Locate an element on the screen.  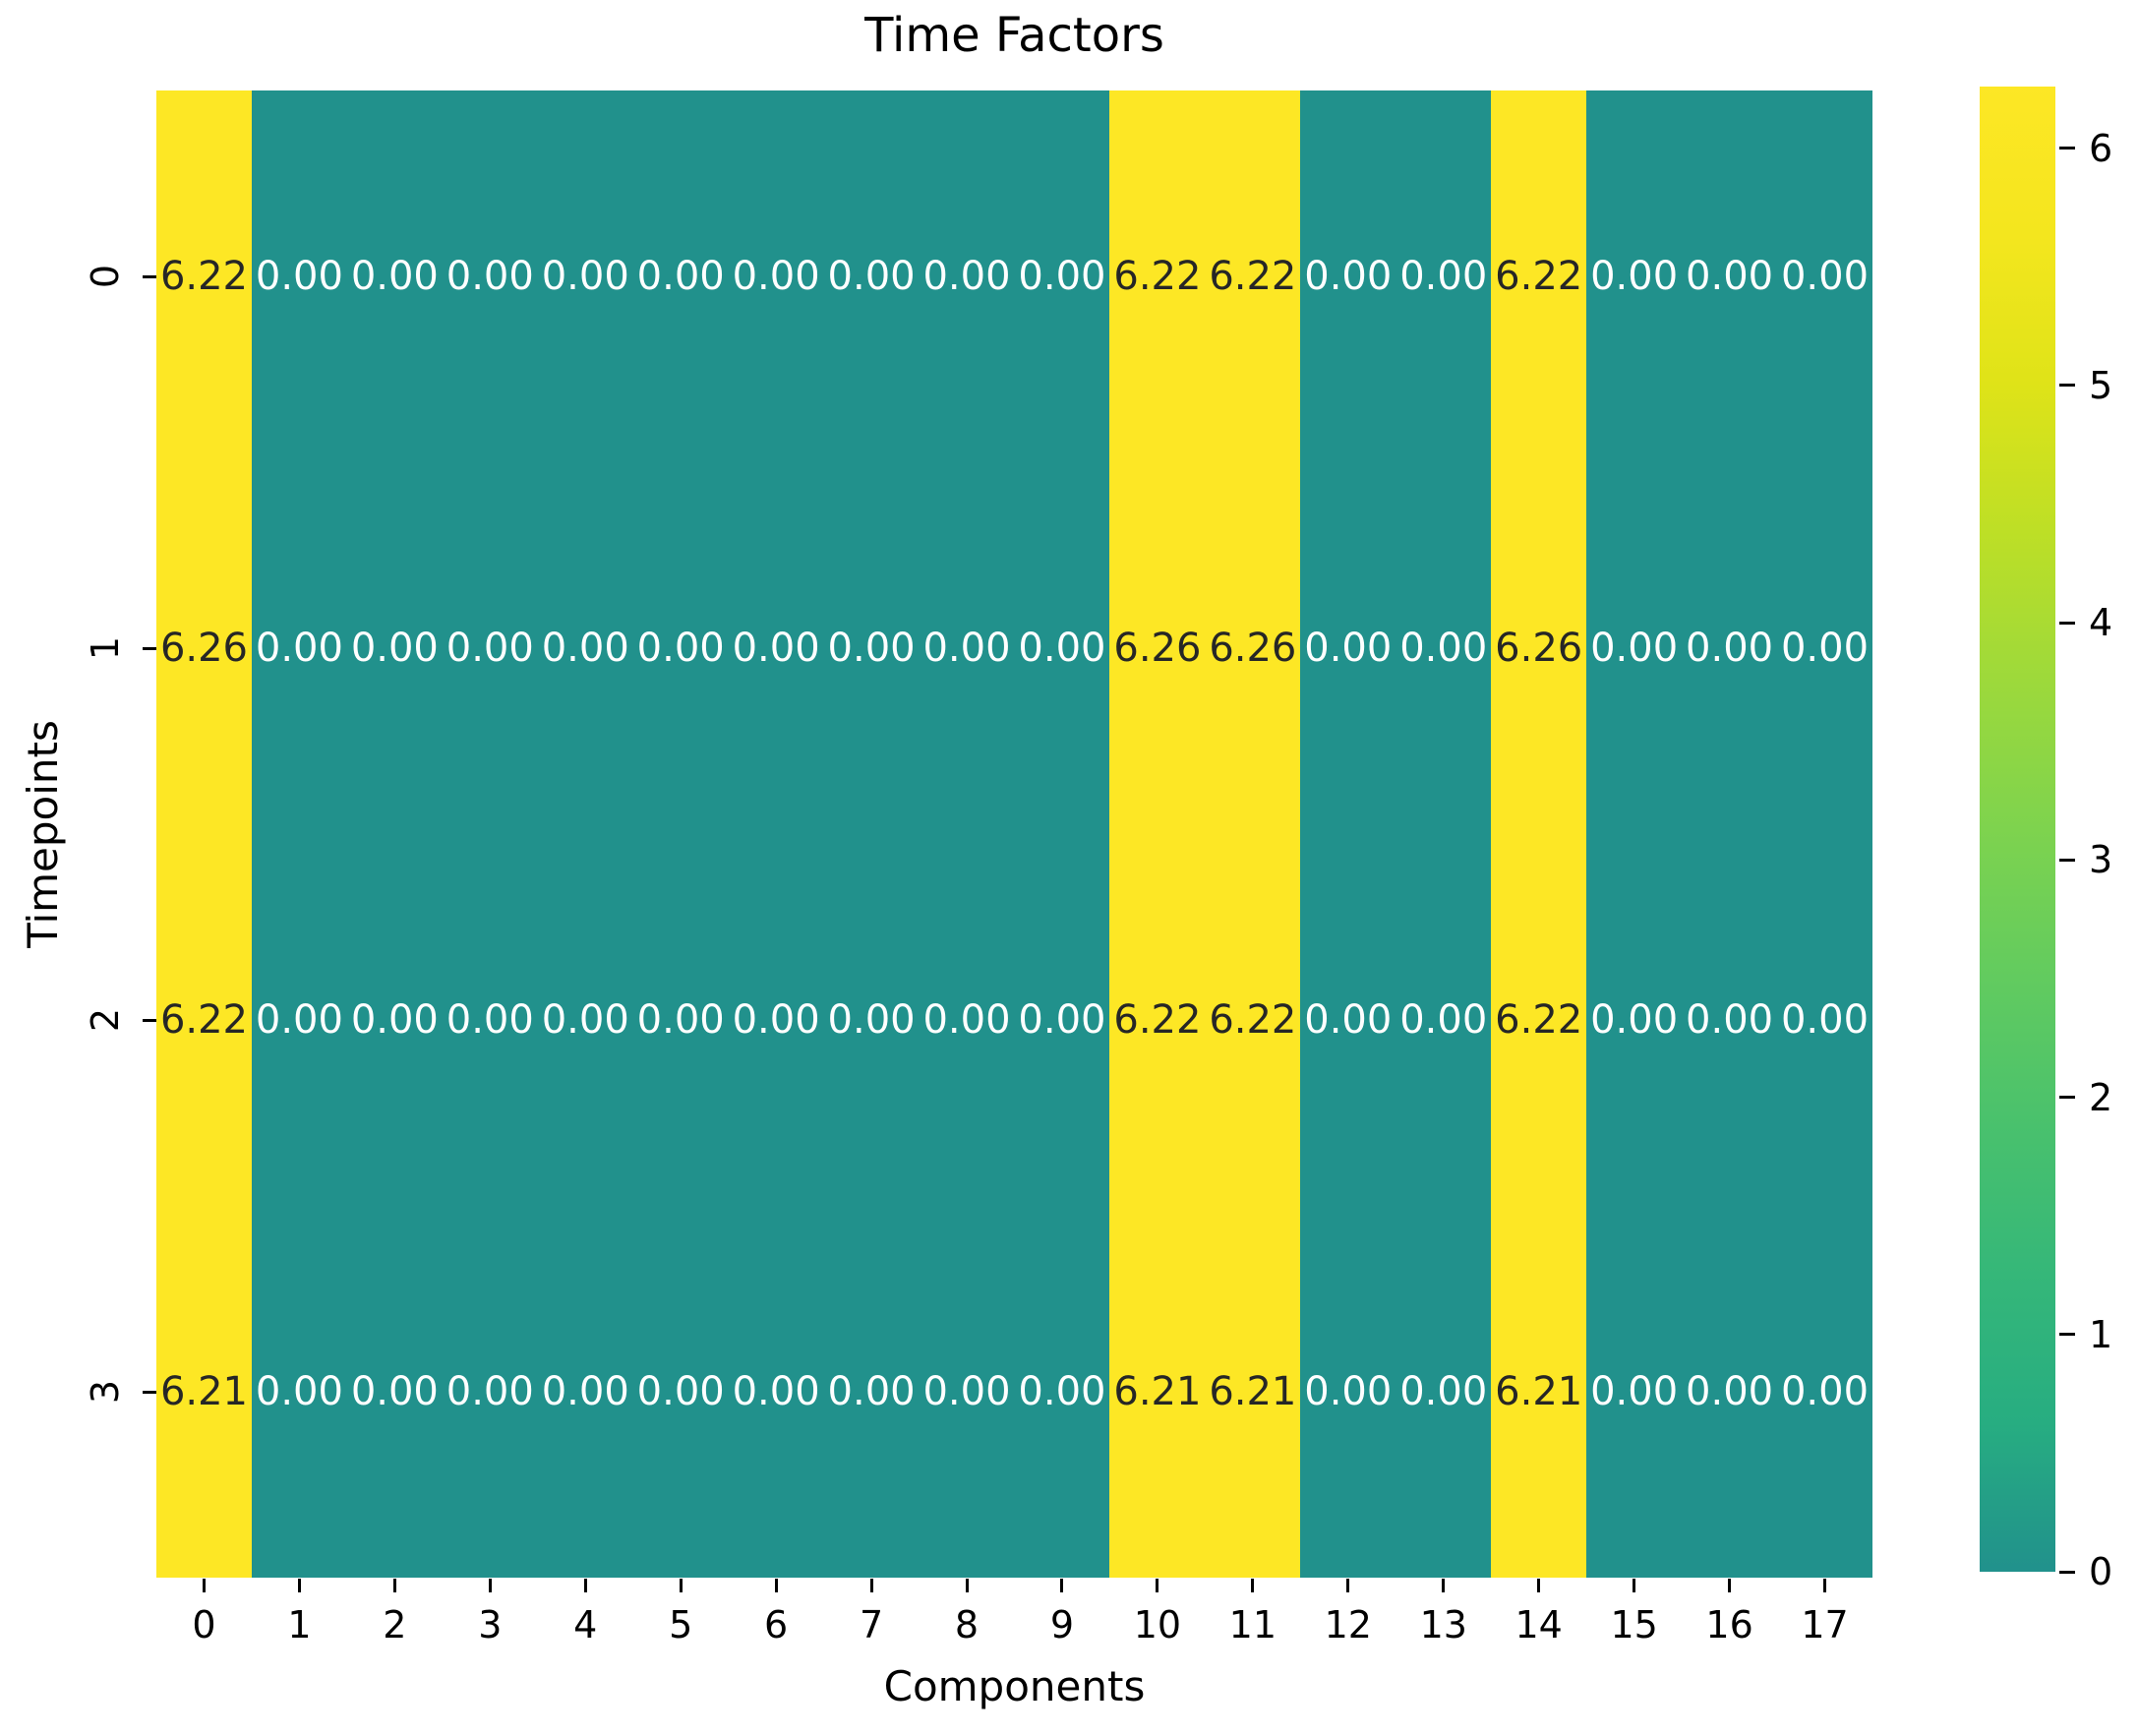
x-tick-label: 14 is located at coordinates (1538, 1624).